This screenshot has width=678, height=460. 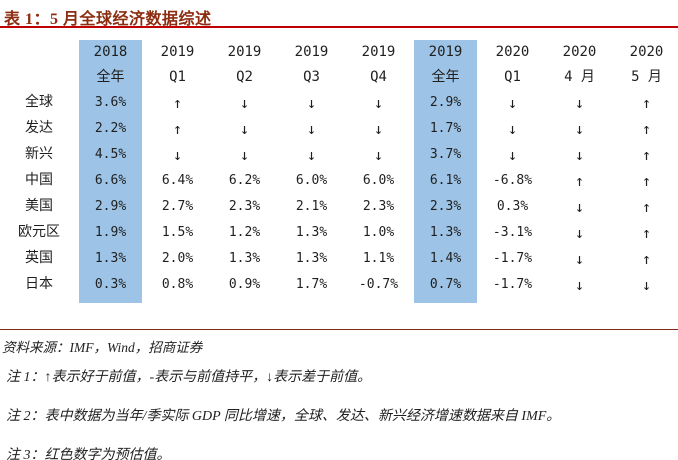 What do you see at coordinates (244, 180) in the screenshot?
I see `table-cell: 6.2%` at bounding box center [244, 180].